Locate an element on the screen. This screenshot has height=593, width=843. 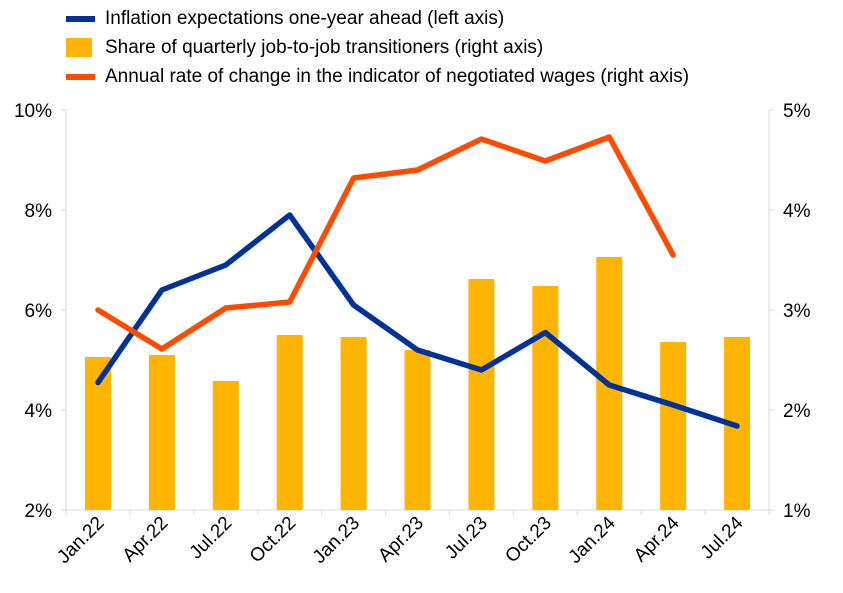
legend-swatch-job-to-job-share is located at coordinates (79, 47).